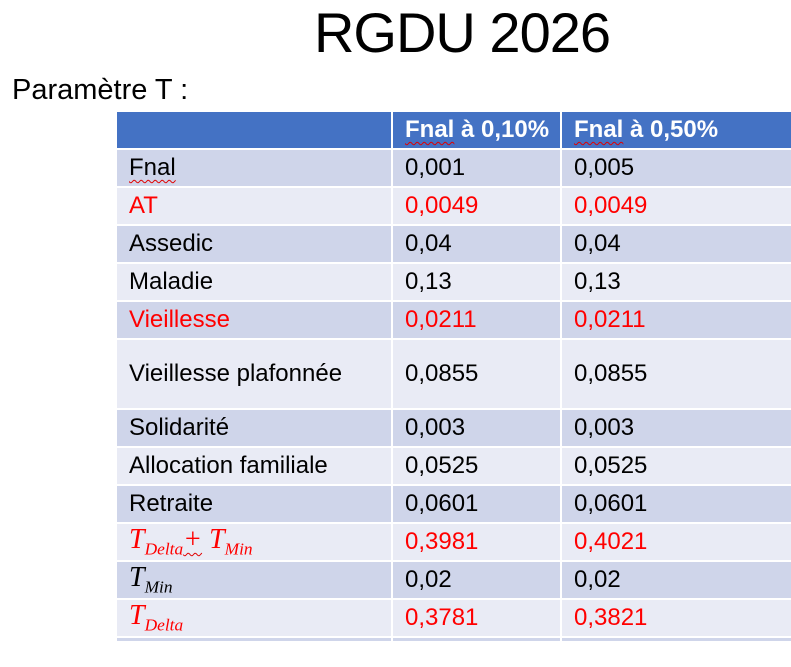 This screenshot has height=667, width=791. What do you see at coordinates (476, 130) in the screenshot?
I see `column-header-cell: Fnal à 0,10%` at bounding box center [476, 130].